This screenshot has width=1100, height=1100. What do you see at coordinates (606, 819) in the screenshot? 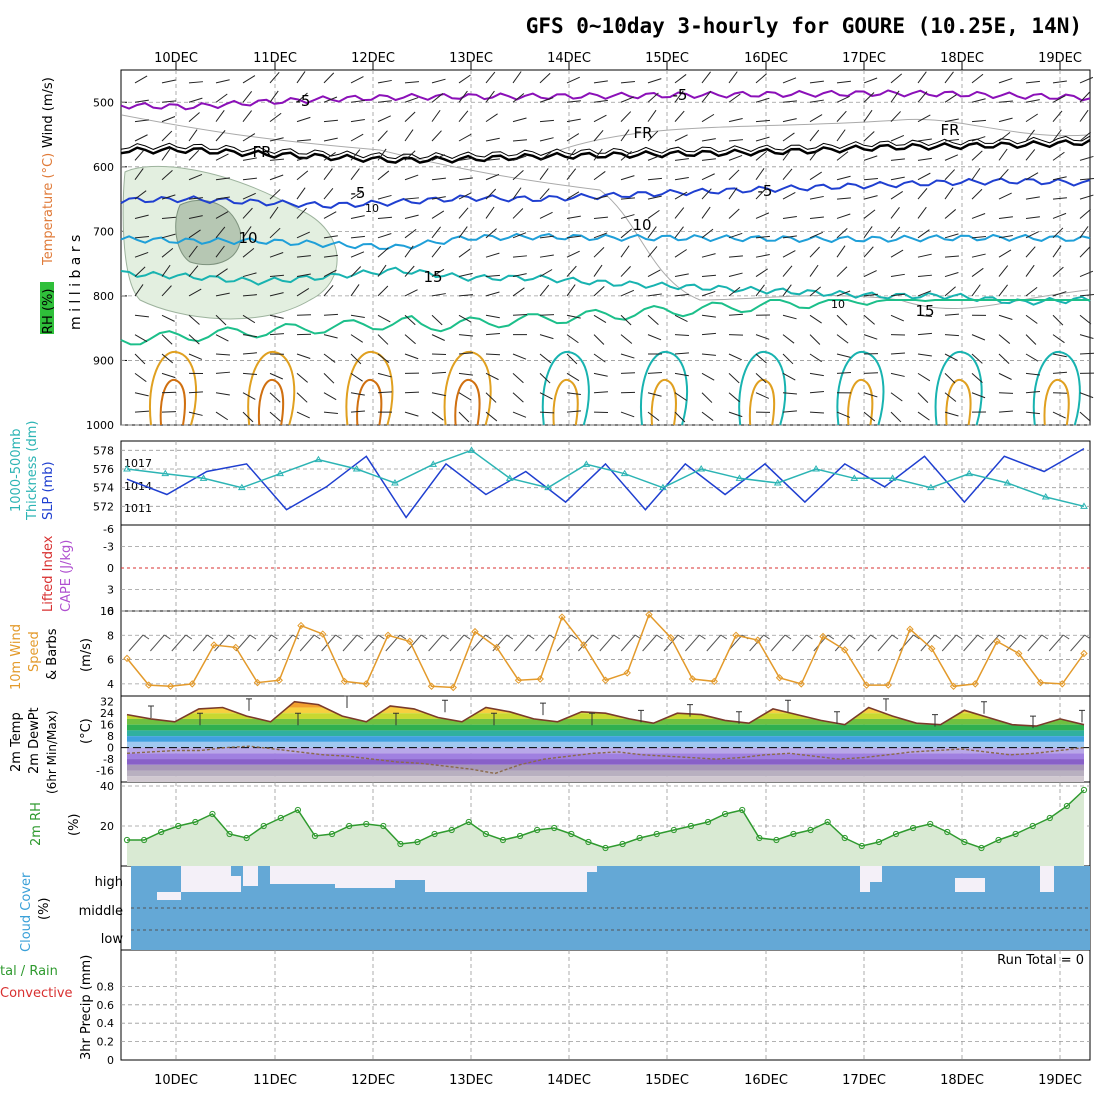
I see `rh2m-line` at bounding box center [606, 819].